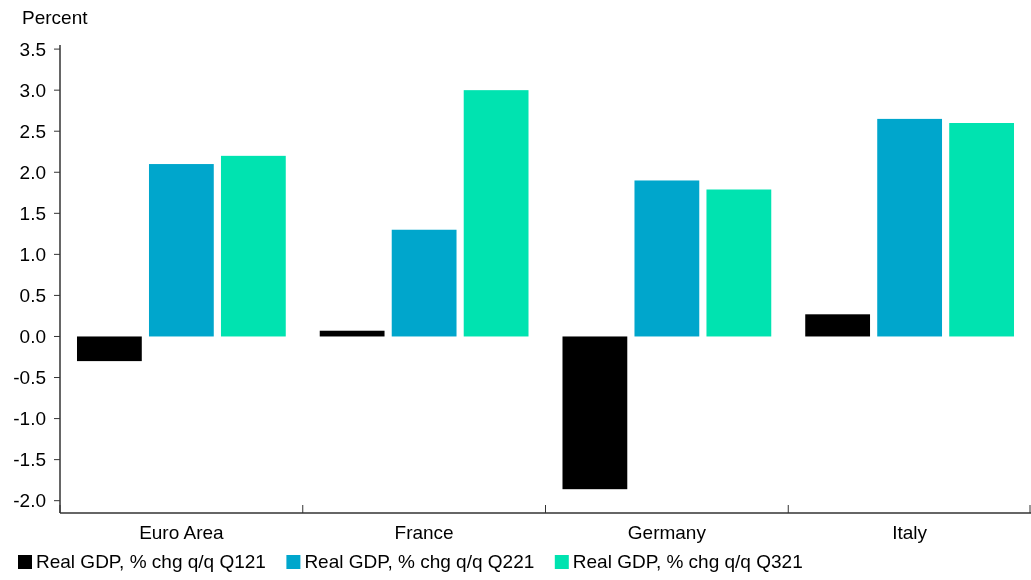 The width and height of the screenshot is (1031, 580). What do you see at coordinates (32, 49) in the screenshot?
I see `y-tick-label: 3.5` at bounding box center [32, 49].